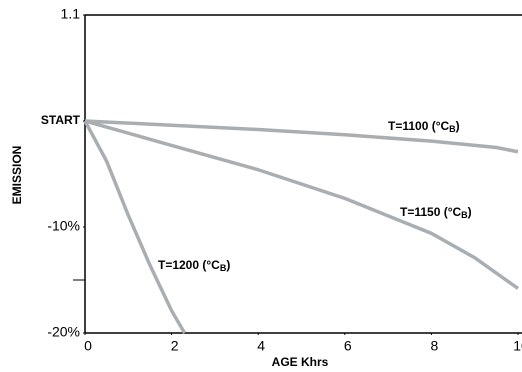 The image size is (522, 372). What do you see at coordinates (71, 14) in the screenshot?
I see `y-tick-label: 1.1` at bounding box center [71, 14].